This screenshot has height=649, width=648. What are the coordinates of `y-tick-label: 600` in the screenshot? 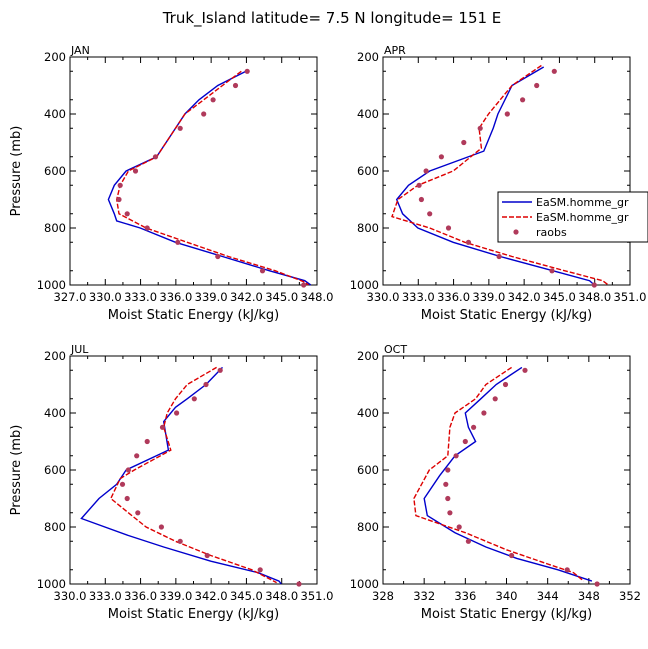 It's located at (368, 171).